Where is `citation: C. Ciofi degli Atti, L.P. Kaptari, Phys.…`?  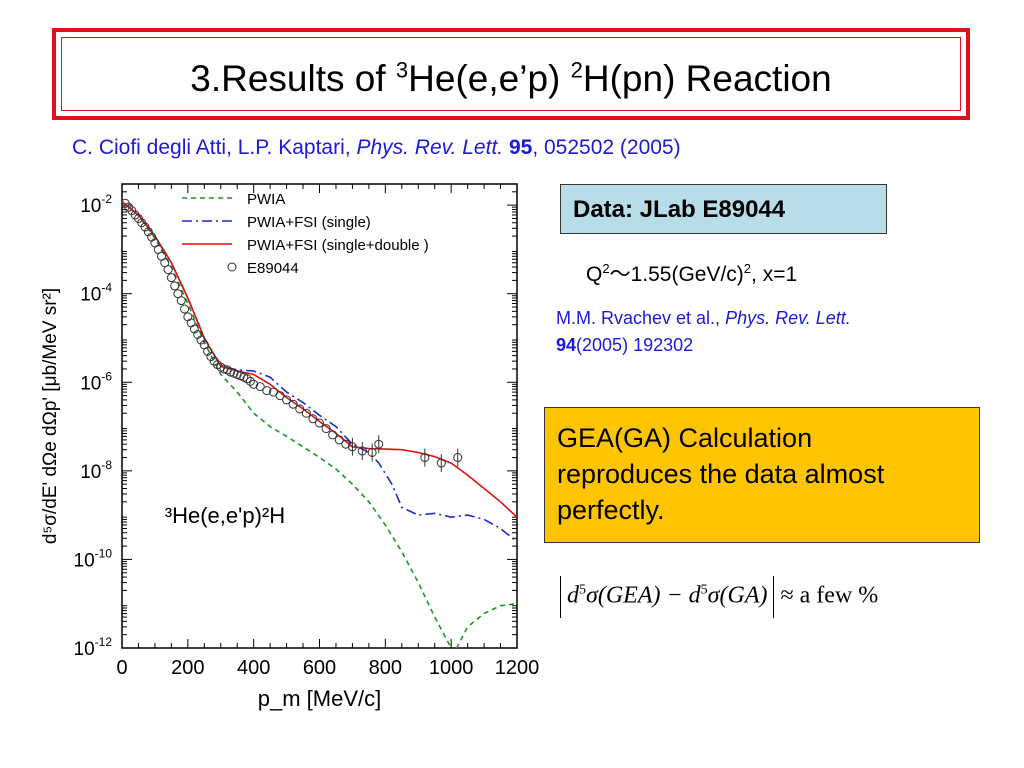 citation: C. Ciofi degli Atti, L.P. Kaptari, Phys.… is located at coordinates (376, 148).